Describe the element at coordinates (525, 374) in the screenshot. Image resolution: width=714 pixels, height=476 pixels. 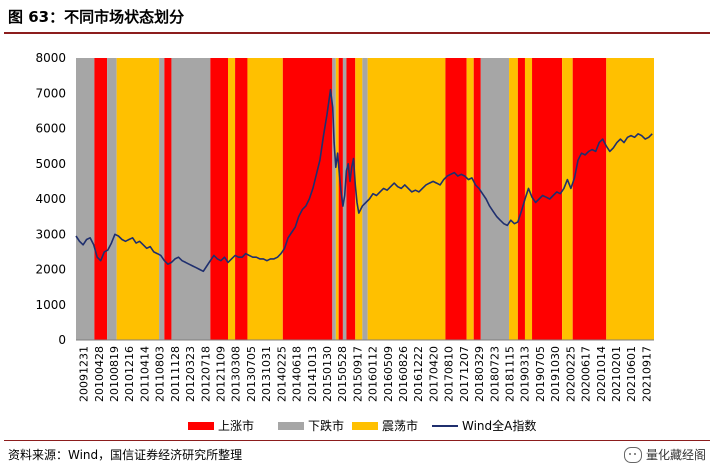
I see `x-tick-label: 20190313` at that location.